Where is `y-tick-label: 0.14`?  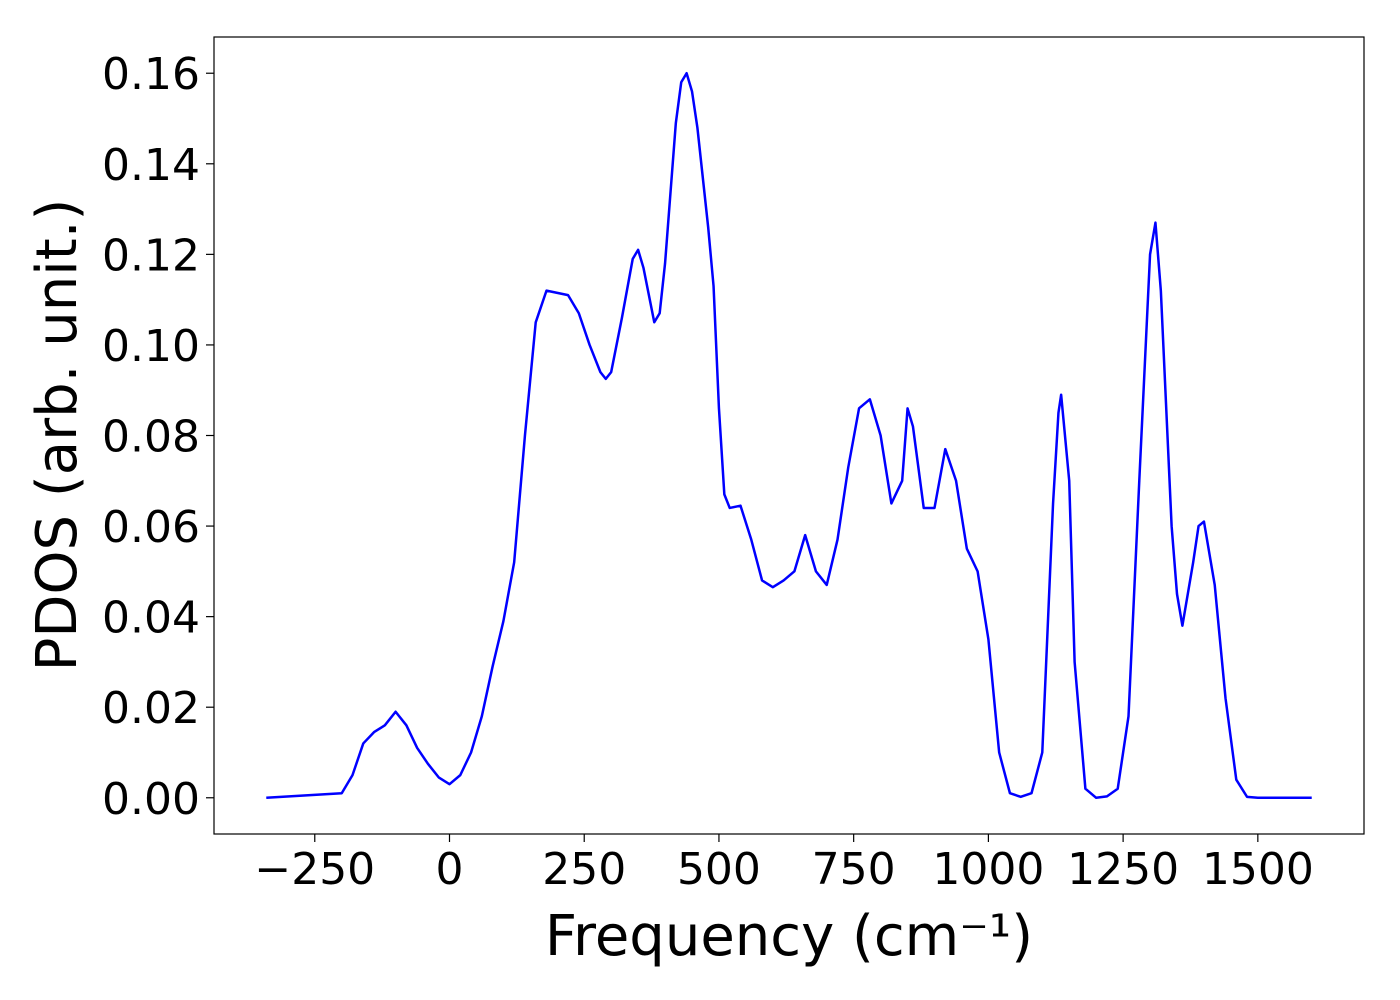 y-tick-label: 0.14 is located at coordinates (151, 165).